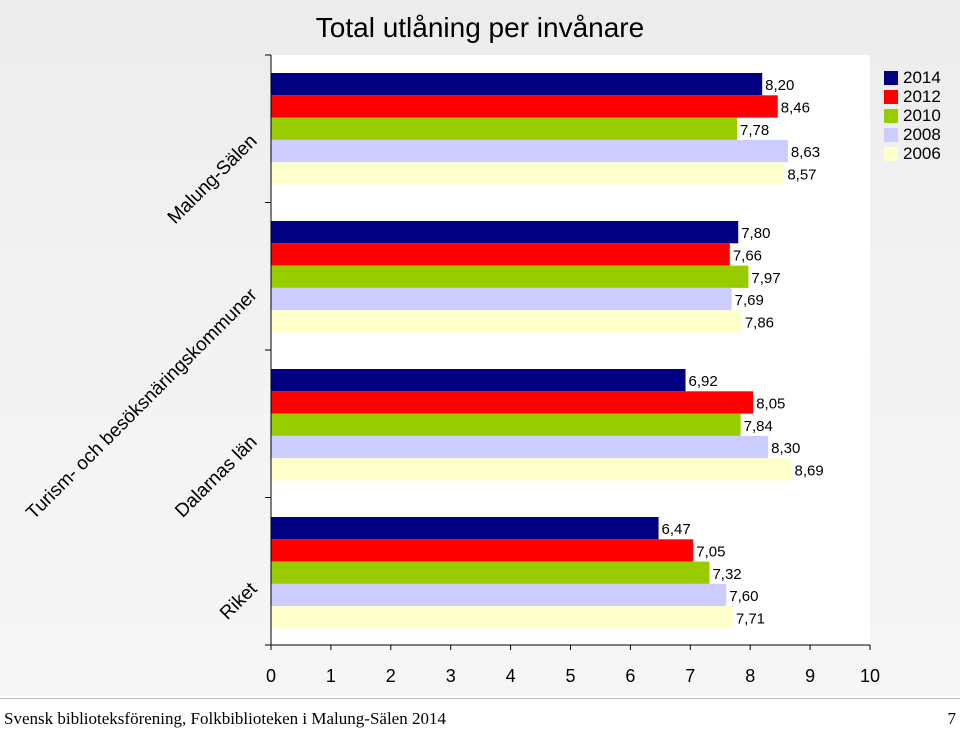 This screenshot has height=731, width=960. I want to click on data-label: 8,30, so click(785, 448).